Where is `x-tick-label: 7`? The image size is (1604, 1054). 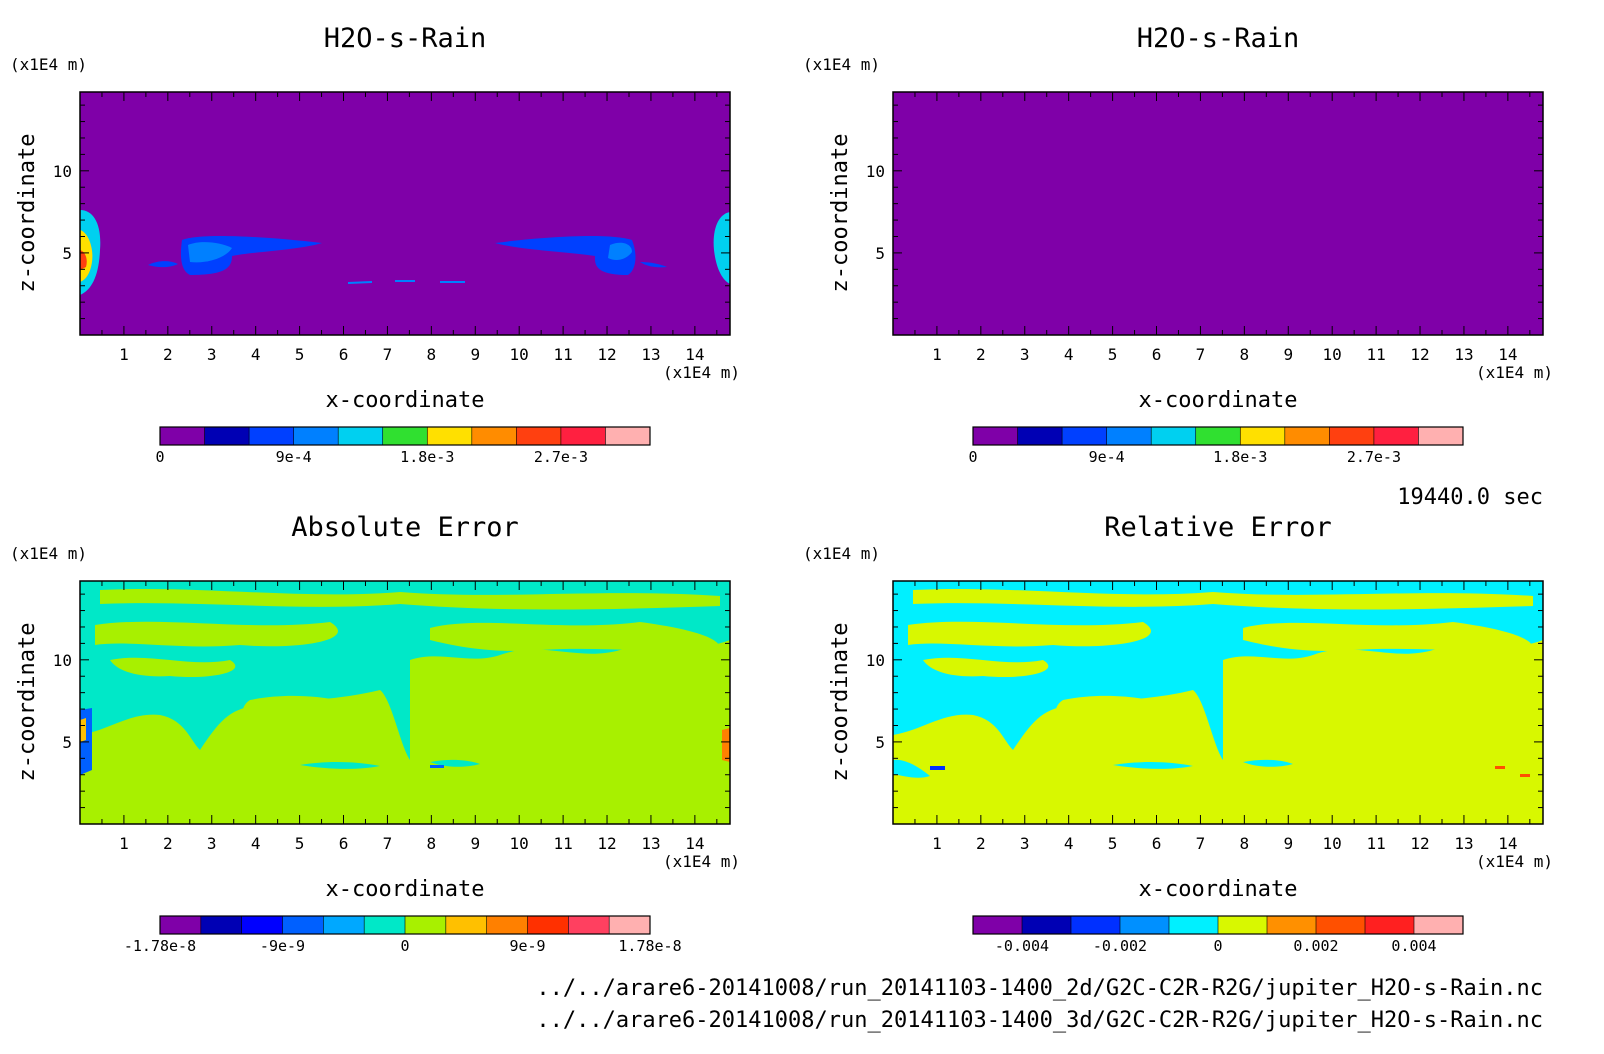 x-tick-label: 7 is located at coordinates (1201, 354).